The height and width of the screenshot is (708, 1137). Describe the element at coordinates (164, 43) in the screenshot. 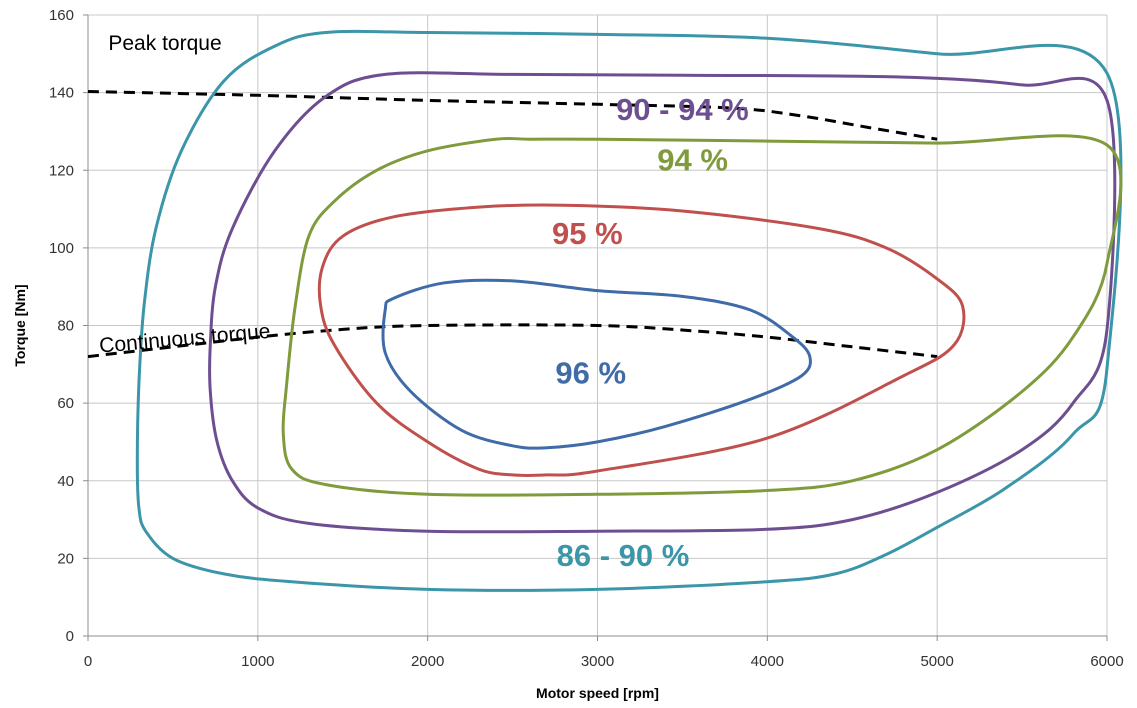

I see `torque-label-peak: Peak torque` at that location.